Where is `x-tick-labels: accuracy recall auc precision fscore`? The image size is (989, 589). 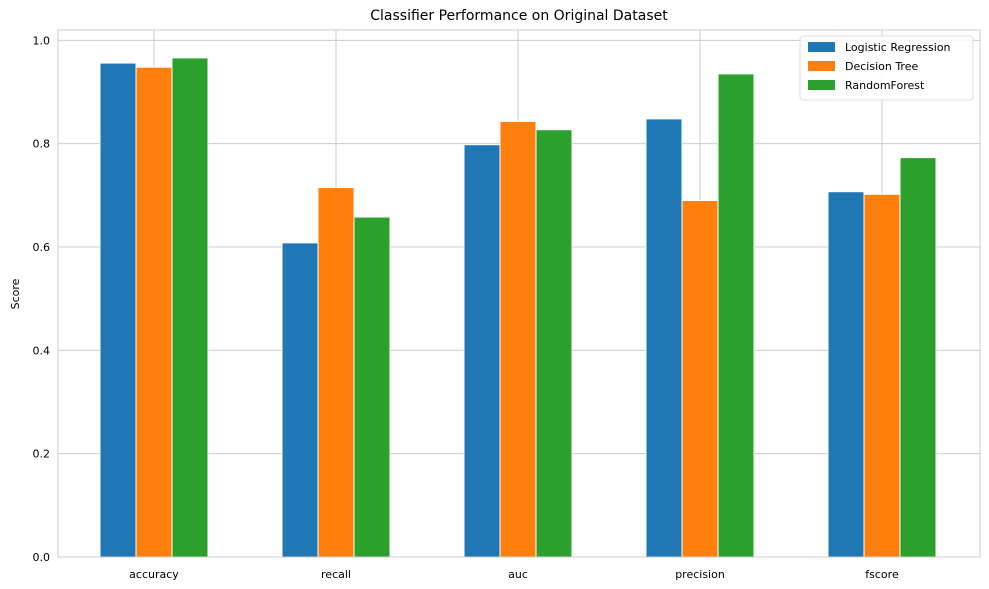
x-tick-labels: accuracy recall auc precision fscore is located at coordinates (514, 574).